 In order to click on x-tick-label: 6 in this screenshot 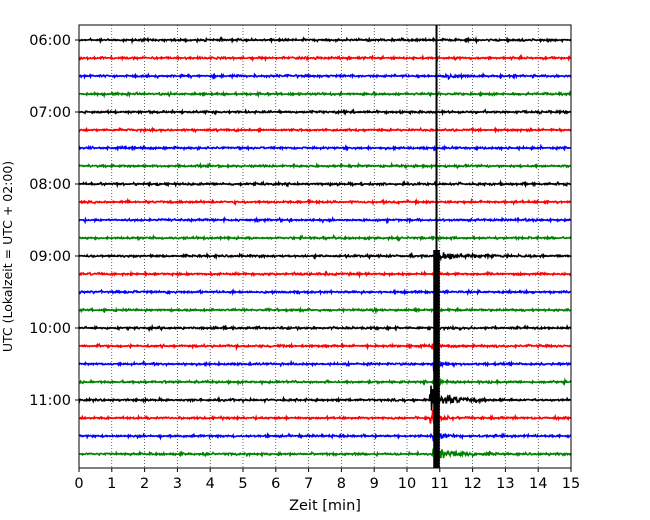, I will do `click(275, 484)`.